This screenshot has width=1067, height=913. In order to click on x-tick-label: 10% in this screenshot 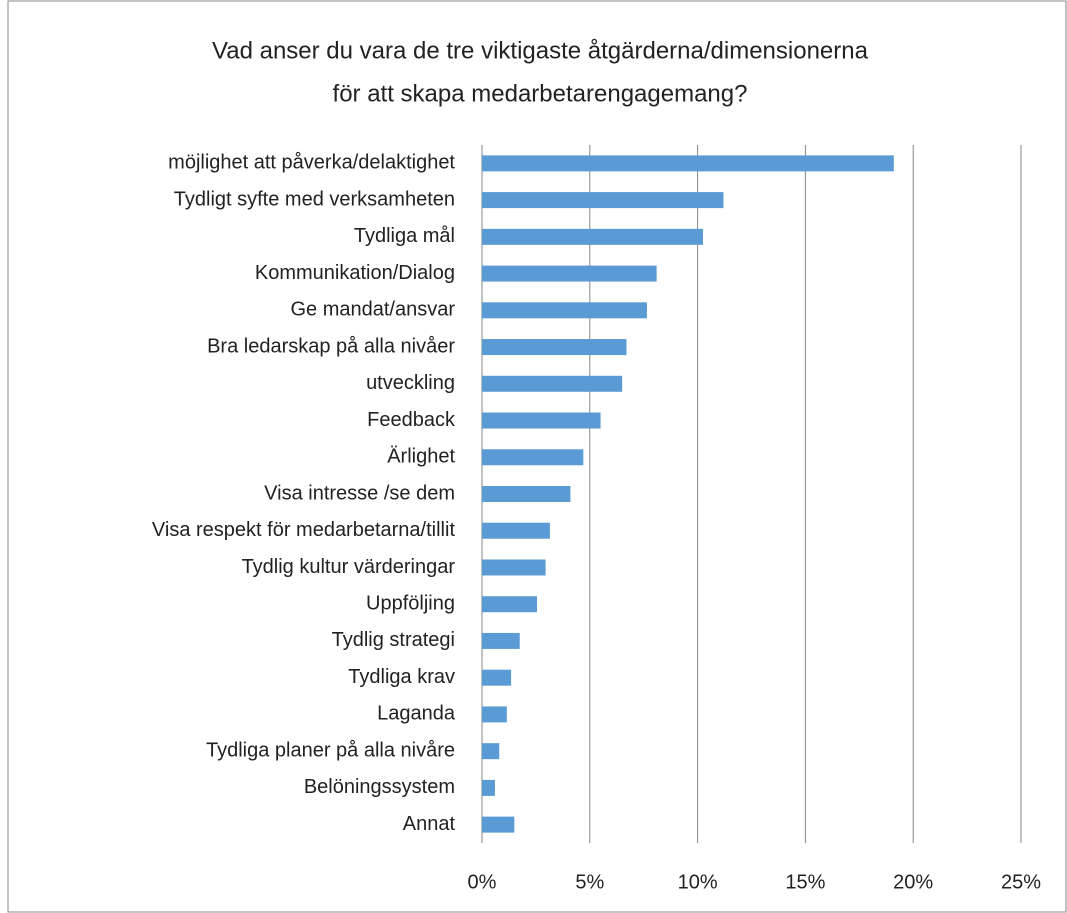, I will do `click(698, 882)`.